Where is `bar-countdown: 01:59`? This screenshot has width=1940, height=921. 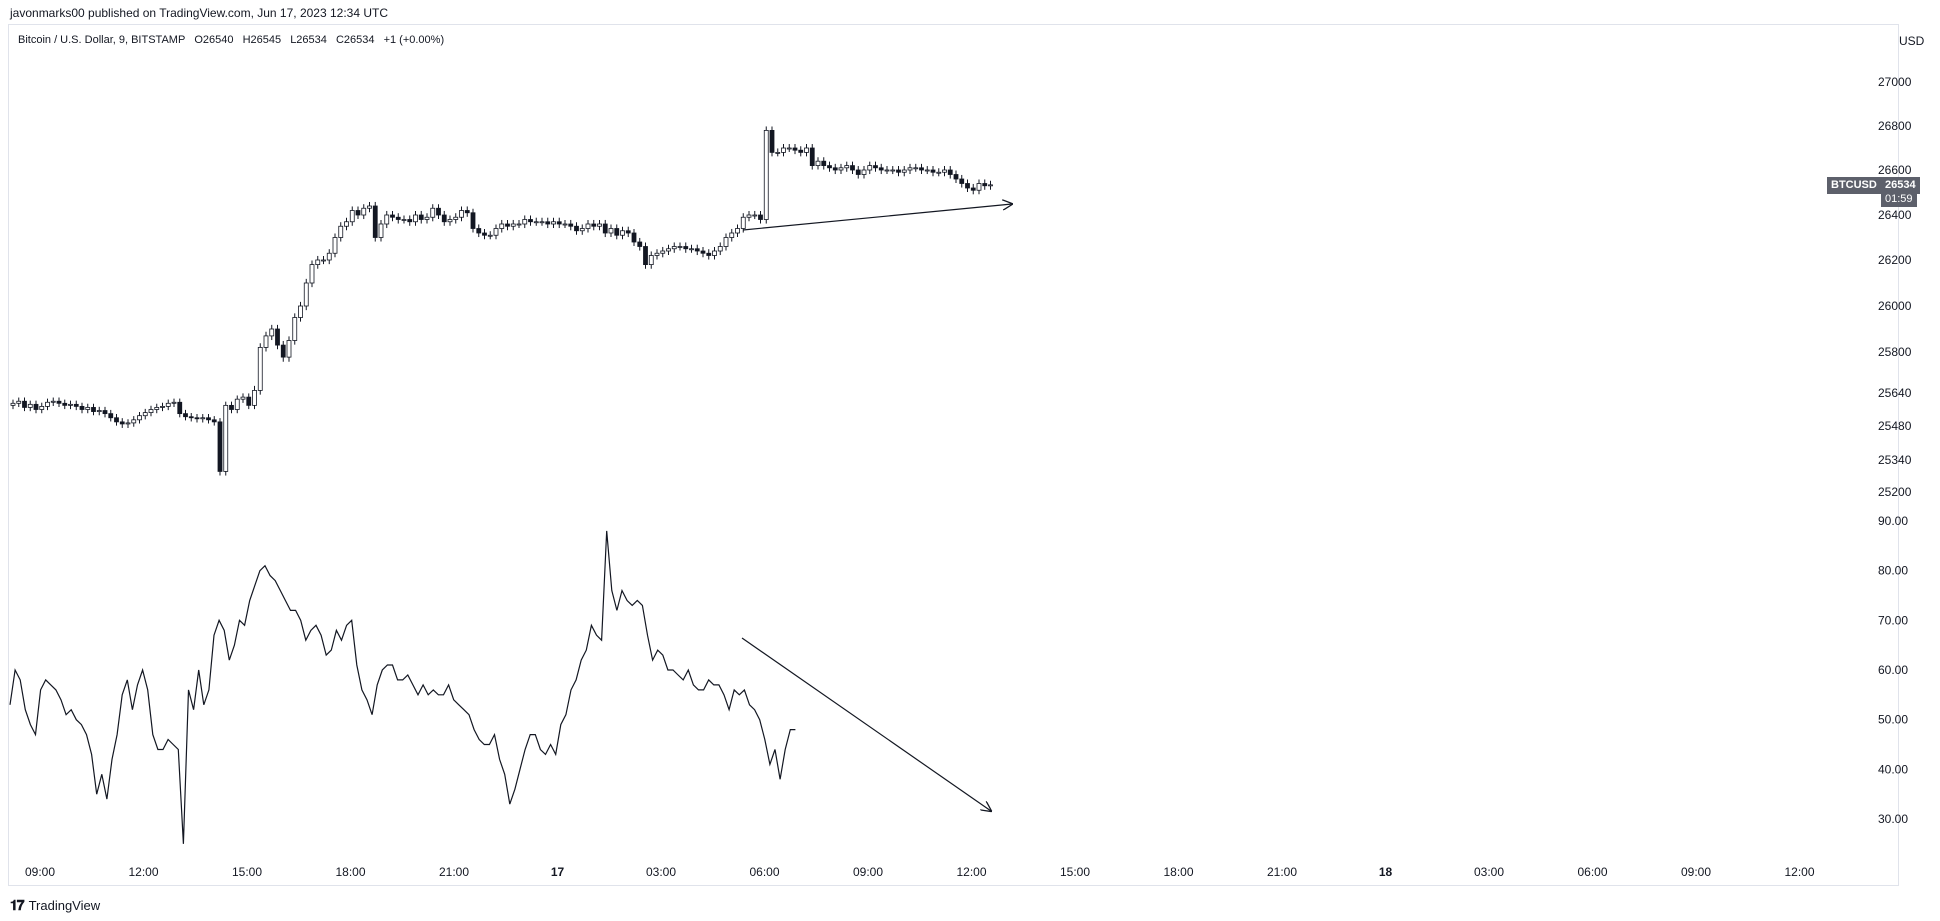 bar-countdown: 01:59 is located at coordinates (1899, 199).